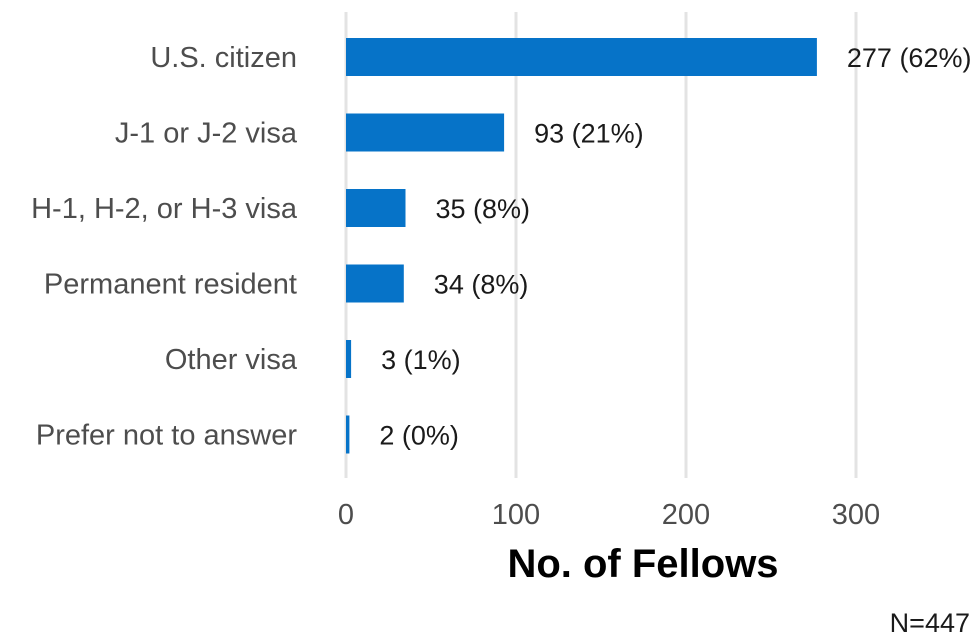  What do you see at coordinates (930, 622) in the screenshot?
I see `sample-size-note: N=447` at bounding box center [930, 622].